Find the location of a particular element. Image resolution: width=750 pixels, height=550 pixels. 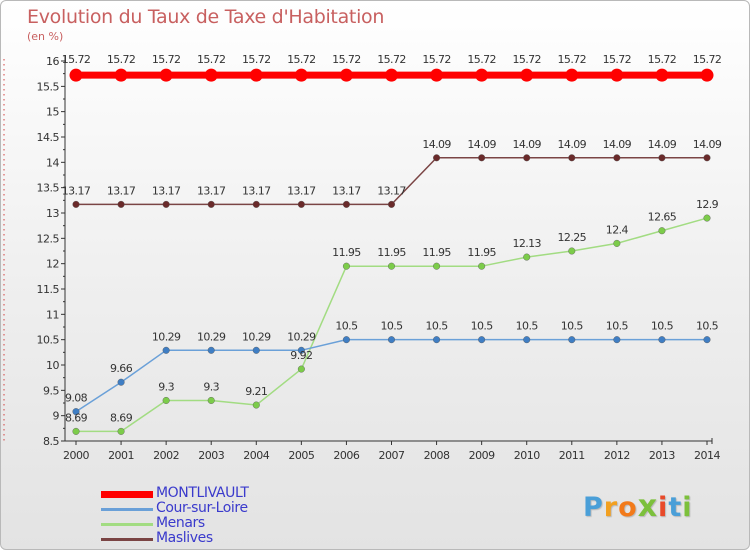

x-tick-label: 2000 is located at coordinates (76, 455).